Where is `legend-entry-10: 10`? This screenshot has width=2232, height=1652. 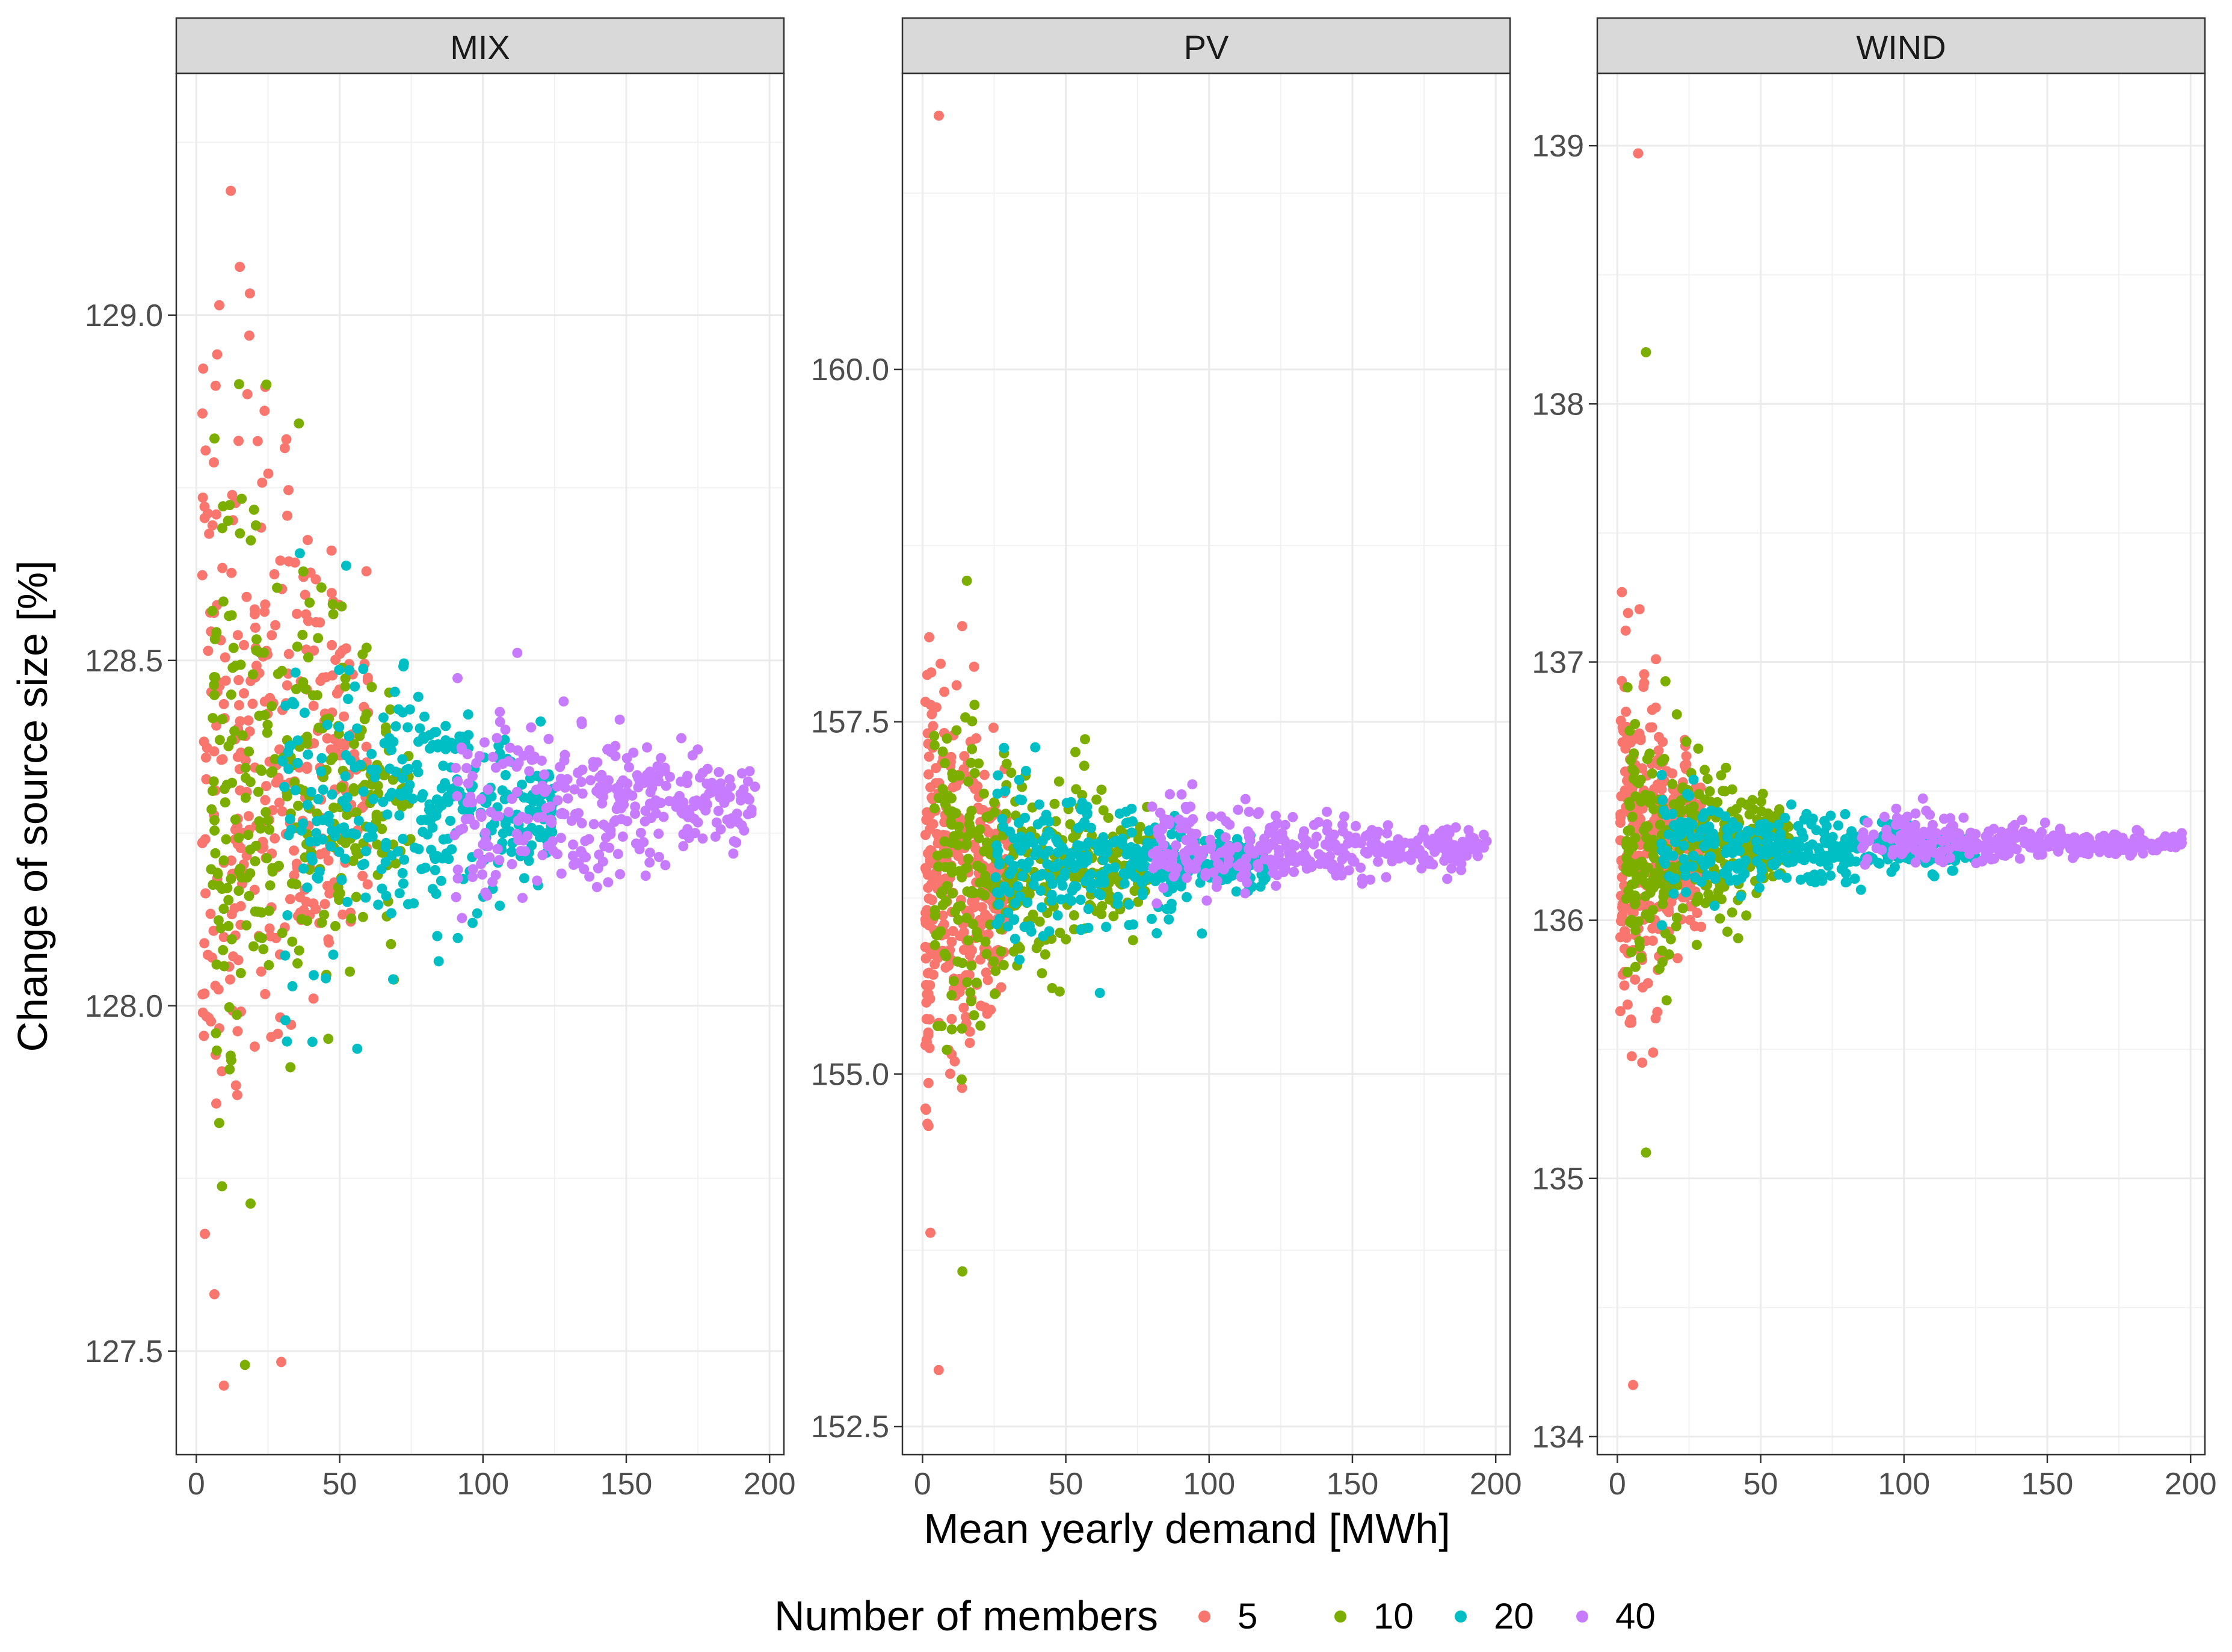
legend-entry-10: 10 is located at coordinates (1374, 1616).